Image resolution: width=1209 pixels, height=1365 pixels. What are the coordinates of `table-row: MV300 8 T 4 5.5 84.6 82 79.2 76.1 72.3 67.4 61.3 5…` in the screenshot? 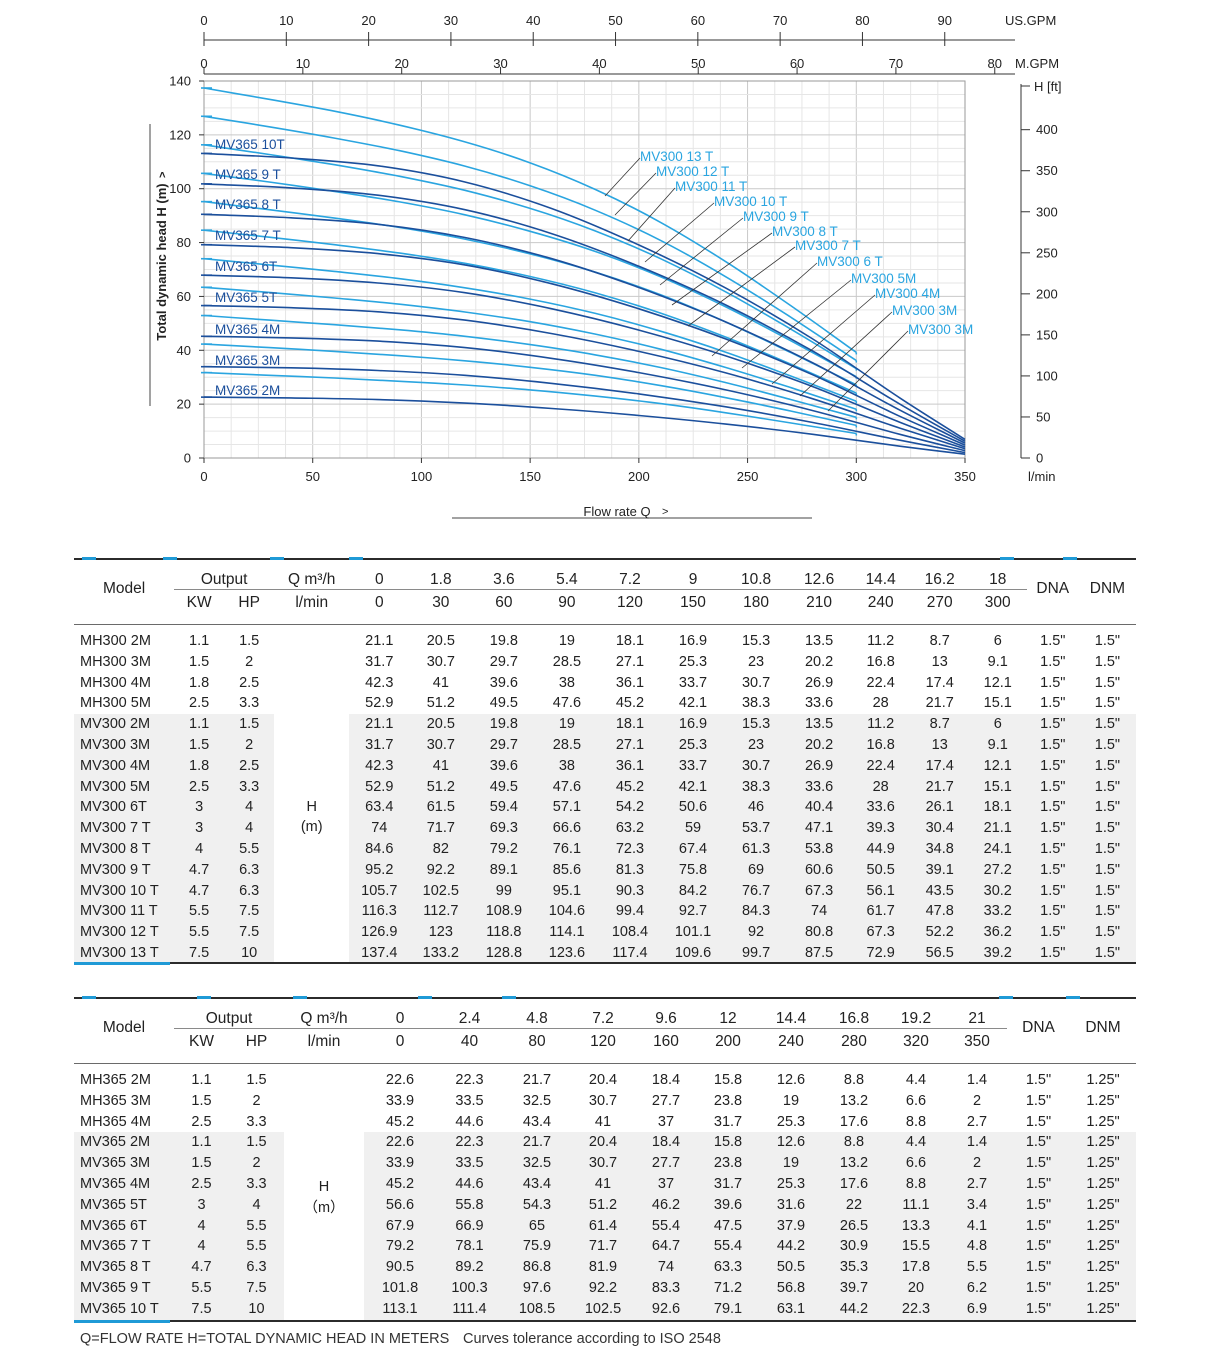 It's located at (605, 849).